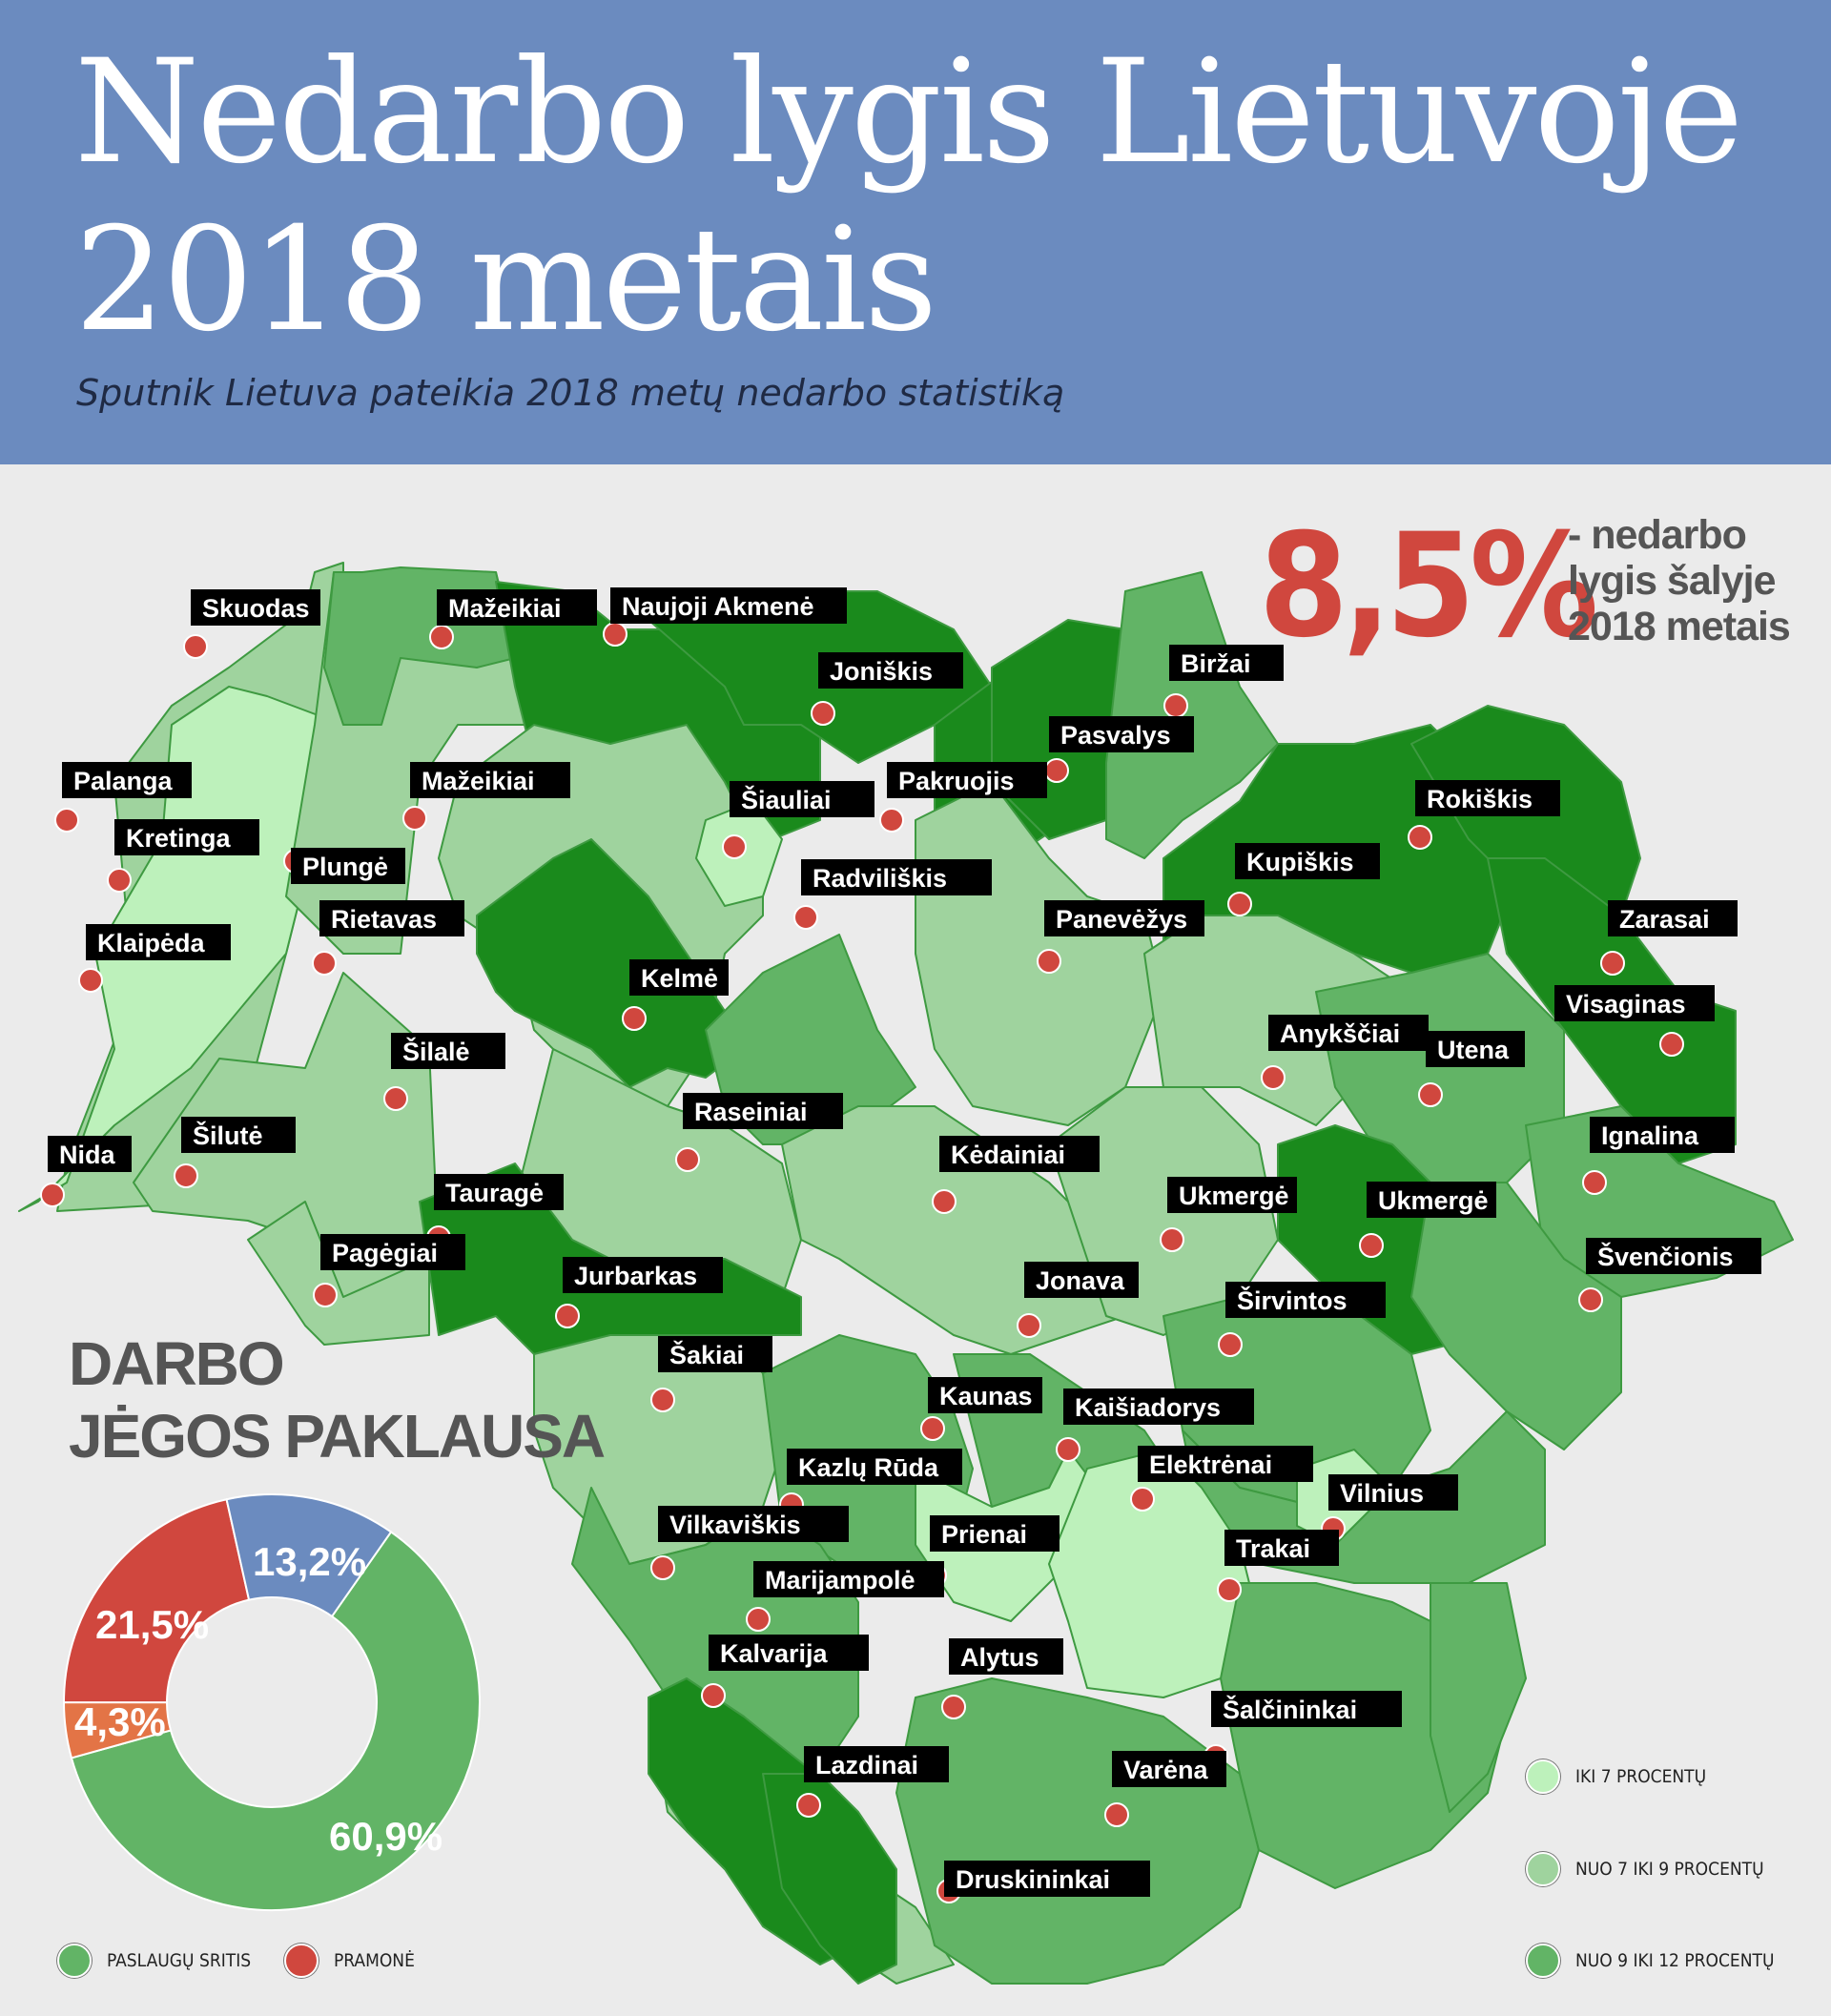 The width and height of the screenshot is (1831, 2016). Describe the element at coordinates (152, 1624) in the screenshot. I see `donut-segment-label: 21,5%` at that location.